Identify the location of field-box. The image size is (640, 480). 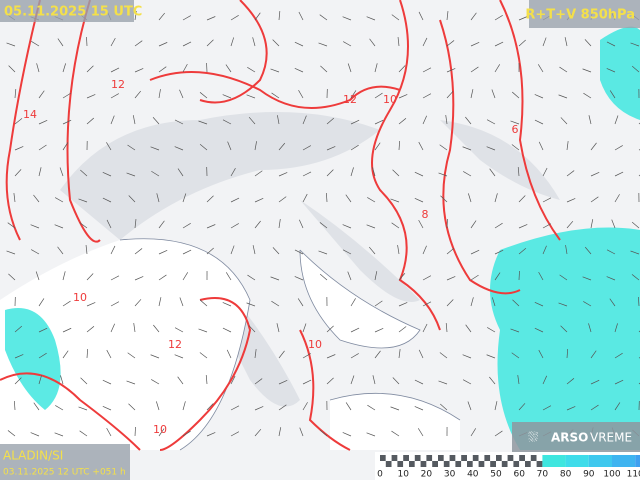
(584, 14).